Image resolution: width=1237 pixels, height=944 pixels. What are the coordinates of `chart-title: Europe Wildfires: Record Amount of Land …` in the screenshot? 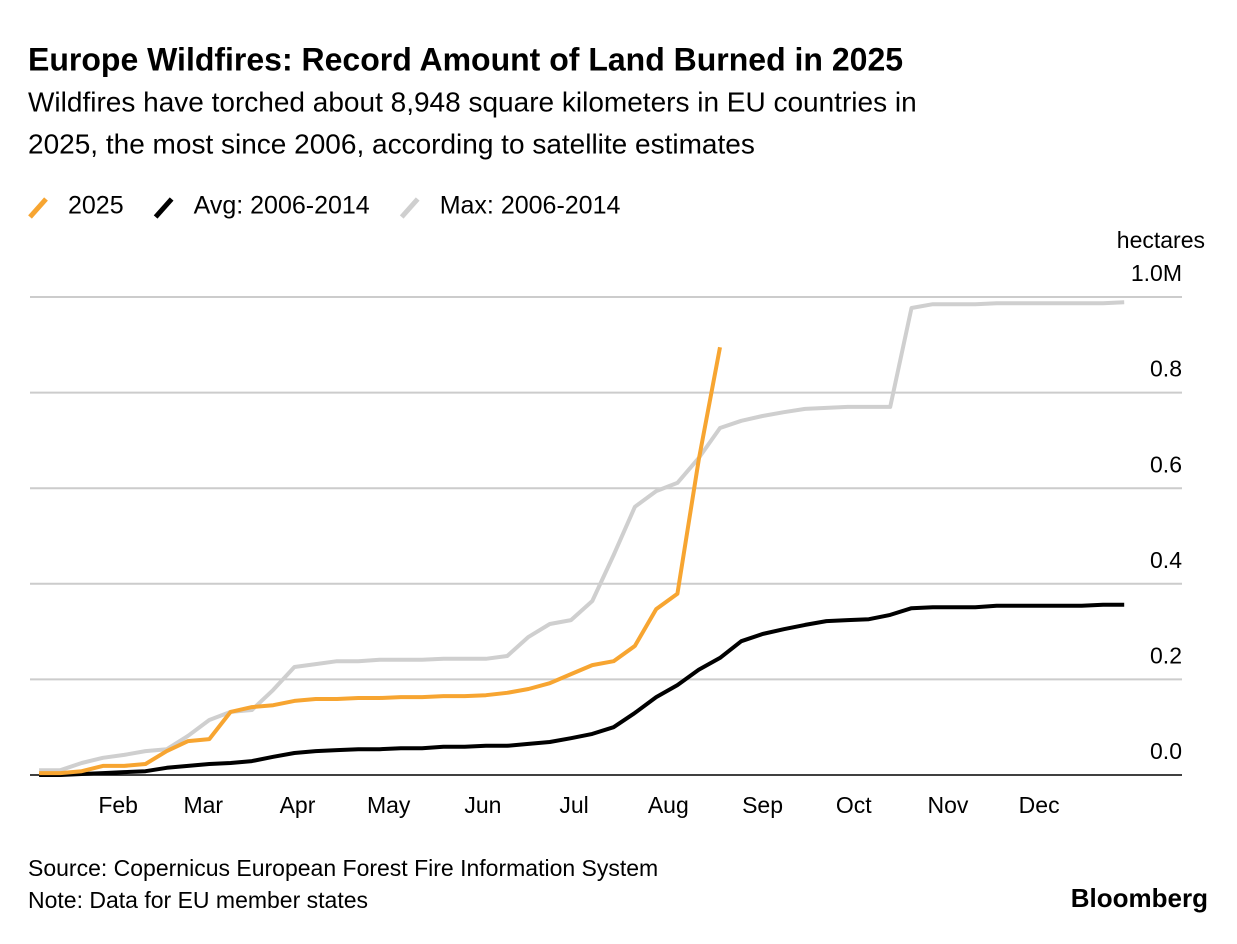 It's located at (465, 59).